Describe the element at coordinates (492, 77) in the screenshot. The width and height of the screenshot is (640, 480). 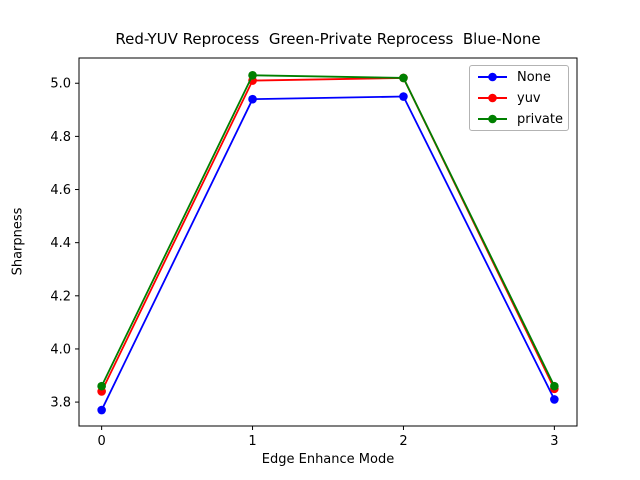
I see `legend-marker-none` at that location.